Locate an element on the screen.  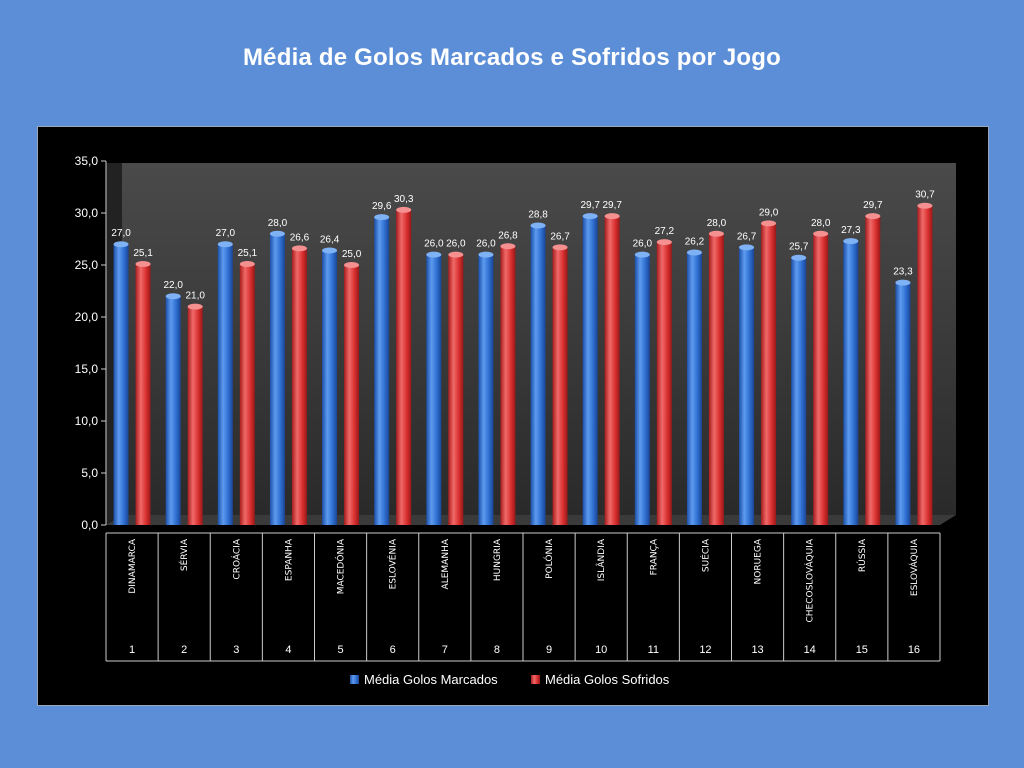
category-label: MACEDÓNIA is located at coordinates (341, 566).